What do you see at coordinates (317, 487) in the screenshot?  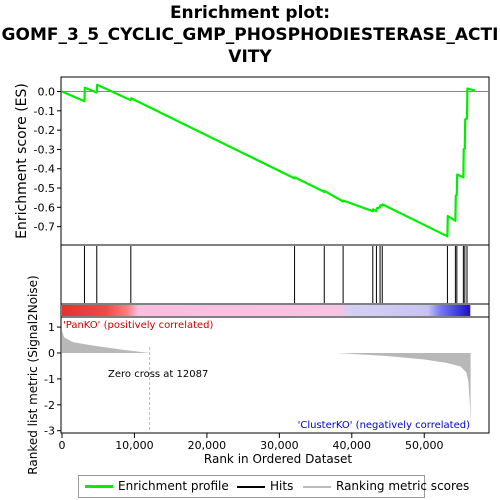 I see `legend-swatch-ranking` at bounding box center [317, 487].